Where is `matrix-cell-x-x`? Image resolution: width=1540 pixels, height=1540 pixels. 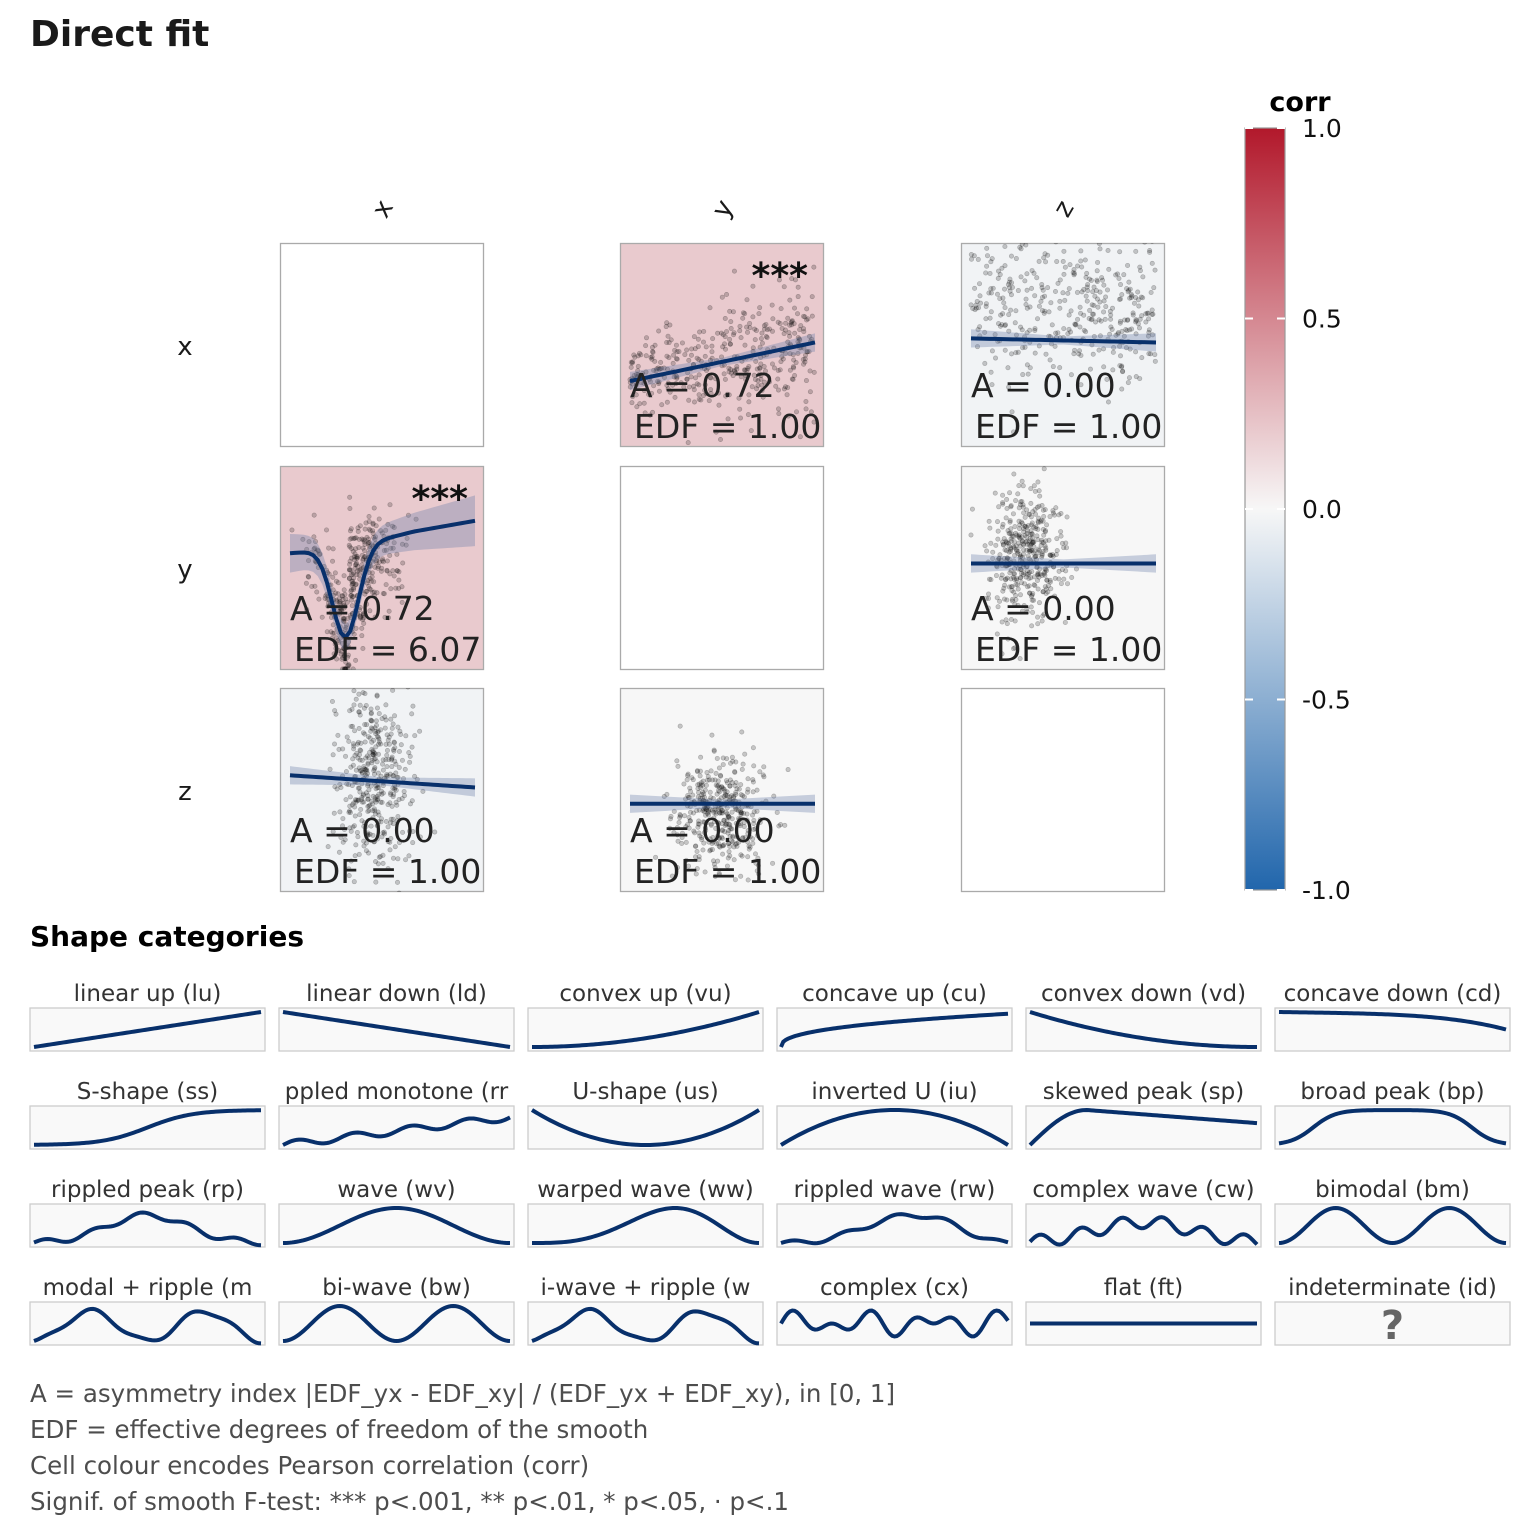
matrix-cell-x-x is located at coordinates (382, 345).